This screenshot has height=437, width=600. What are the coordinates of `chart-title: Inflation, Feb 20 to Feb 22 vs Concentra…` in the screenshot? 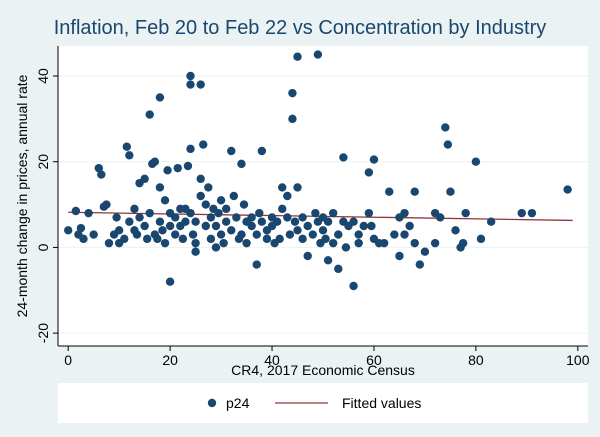 It's located at (300, 28).